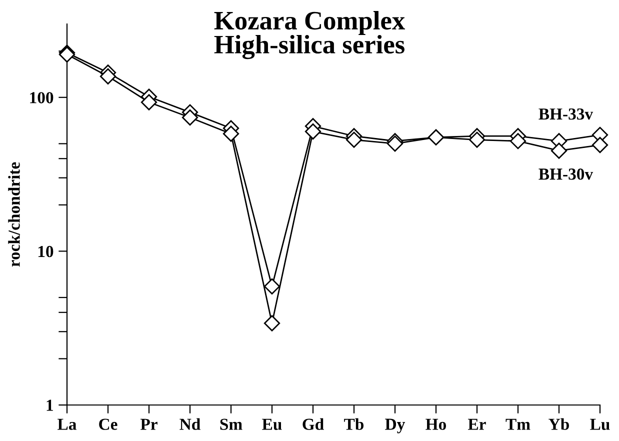 The width and height of the screenshot is (619, 441). What do you see at coordinates (108, 424) in the screenshot?
I see `x-tick-label: Ce` at bounding box center [108, 424].